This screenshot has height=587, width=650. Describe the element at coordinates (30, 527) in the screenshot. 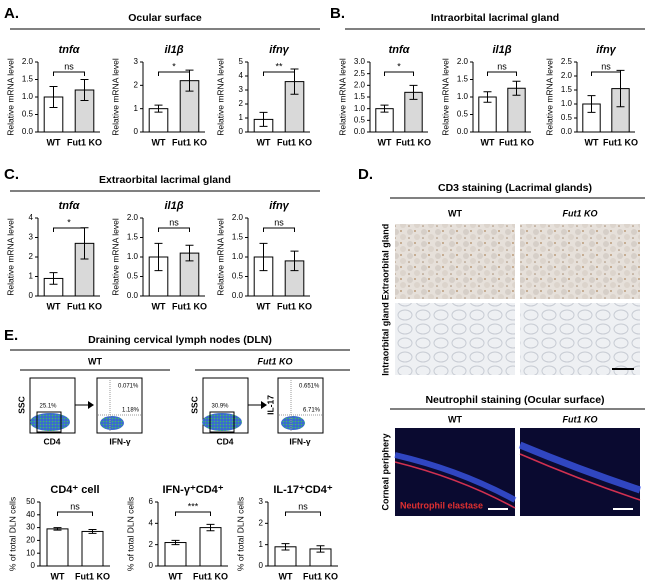

I see `y-tick-label: 30` at that location.